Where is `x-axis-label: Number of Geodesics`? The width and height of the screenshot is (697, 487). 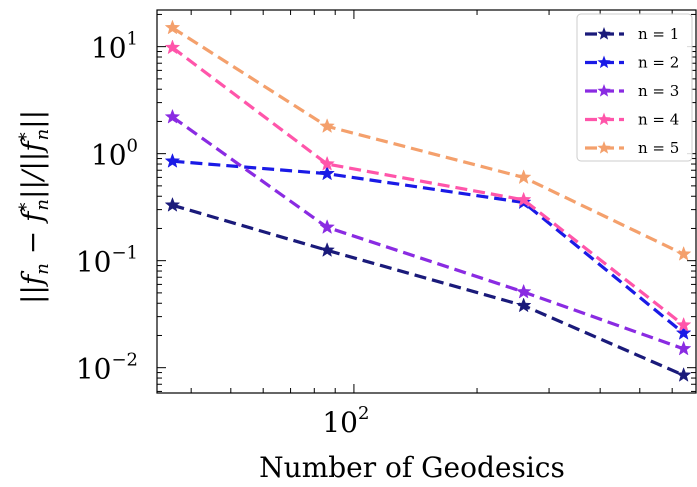 x-axis-label: Number of Geodesics is located at coordinates (412, 467).